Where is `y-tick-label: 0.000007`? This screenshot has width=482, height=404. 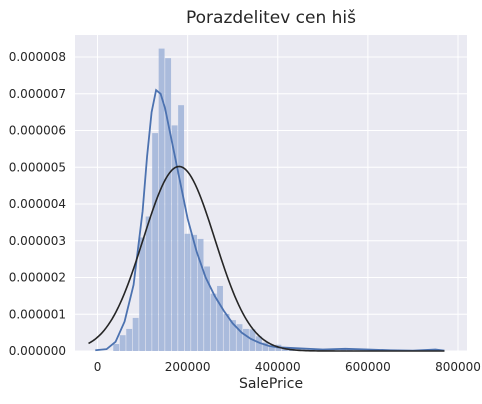 y-tick-label: 0.000007 is located at coordinates (37, 94).